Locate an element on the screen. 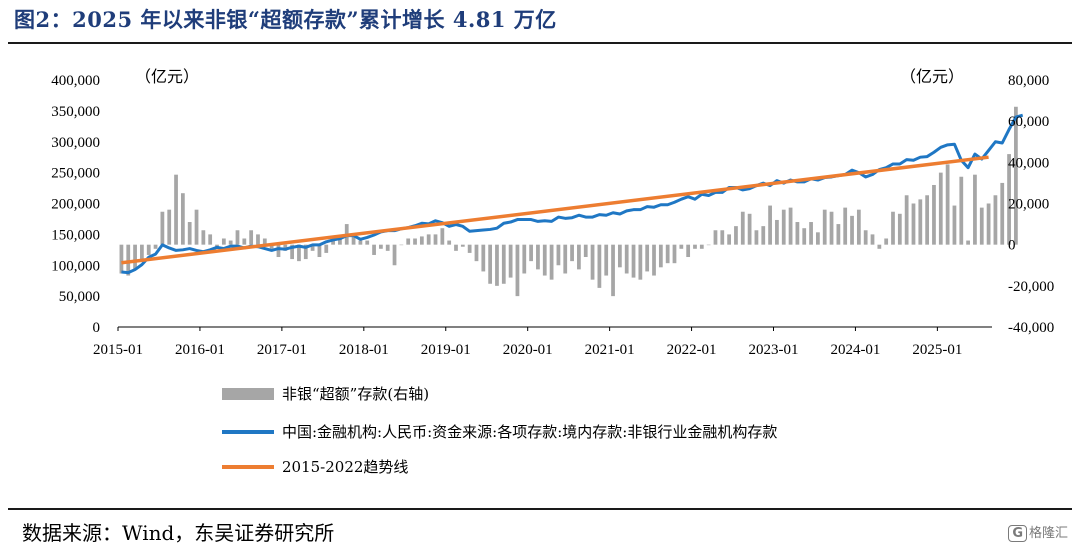 The width and height of the screenshot is (1080, 549). left-tick-label: 50,000 is located at coordinates (79, 297).